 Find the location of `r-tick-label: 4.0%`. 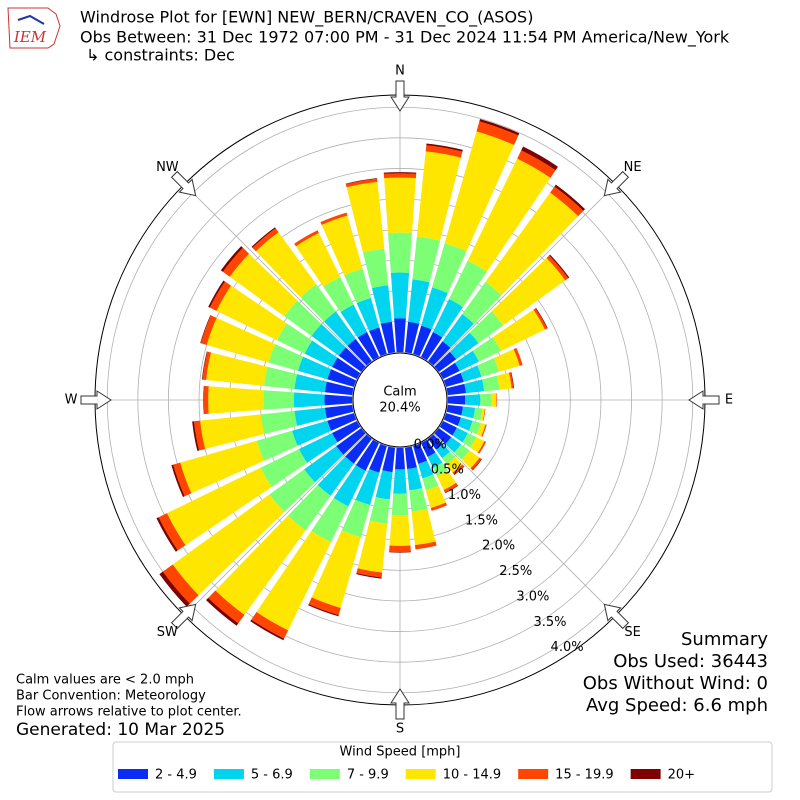

r-tick-label: 4.0% is located at coordinates (567, 647).